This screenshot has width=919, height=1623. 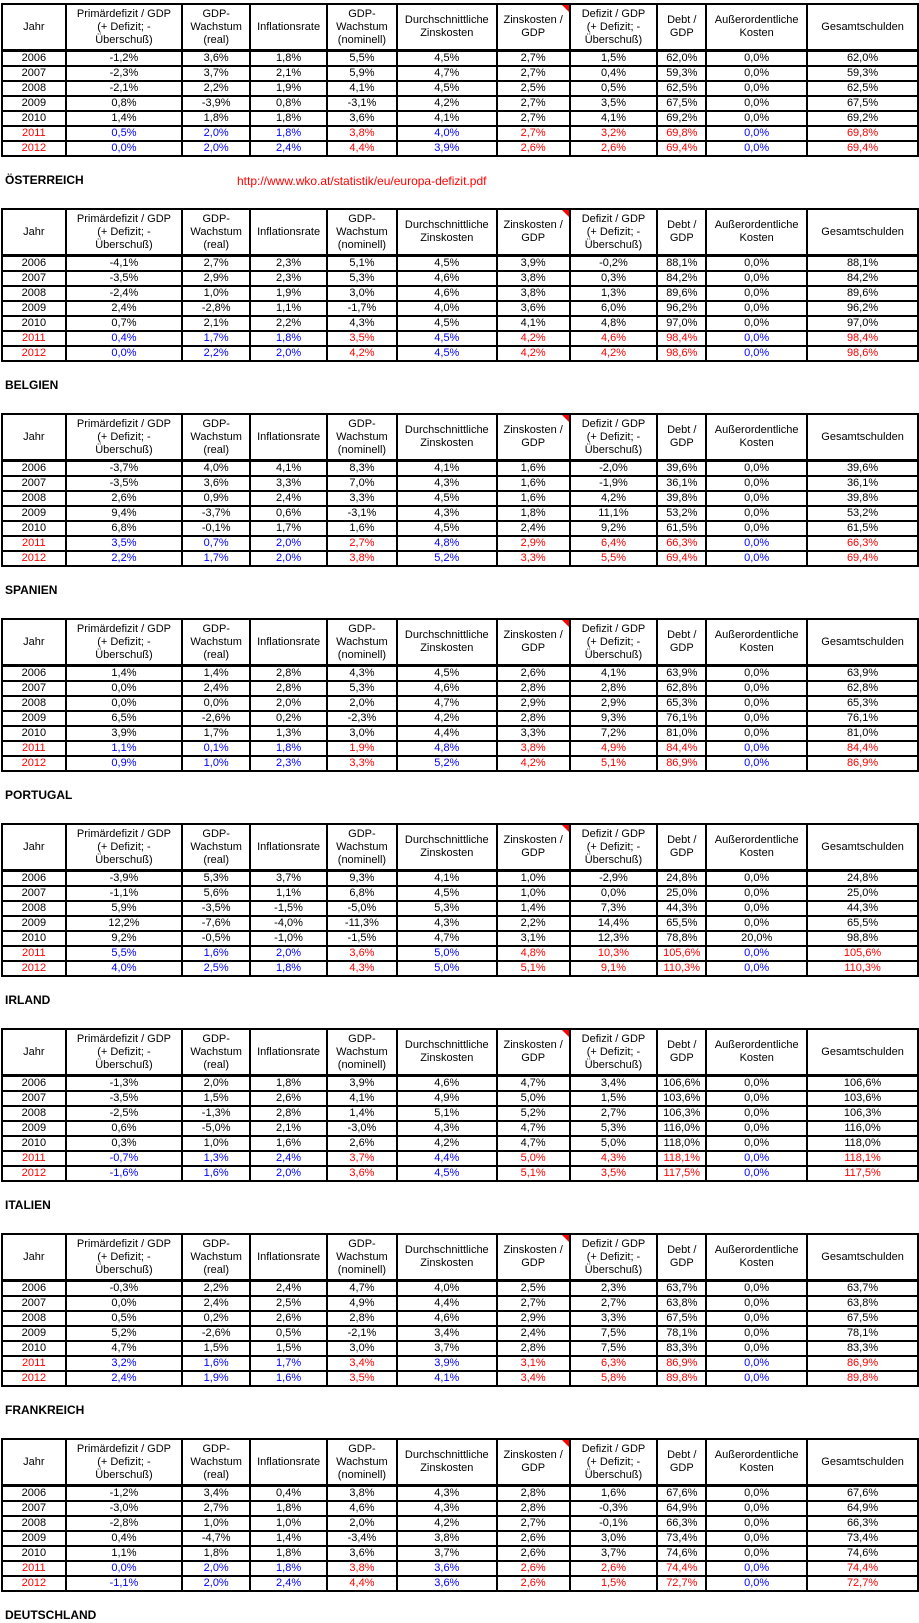 I want to click on value-cell-gdp-wachstum-real: 0,9%, so click(x=216, y=498).